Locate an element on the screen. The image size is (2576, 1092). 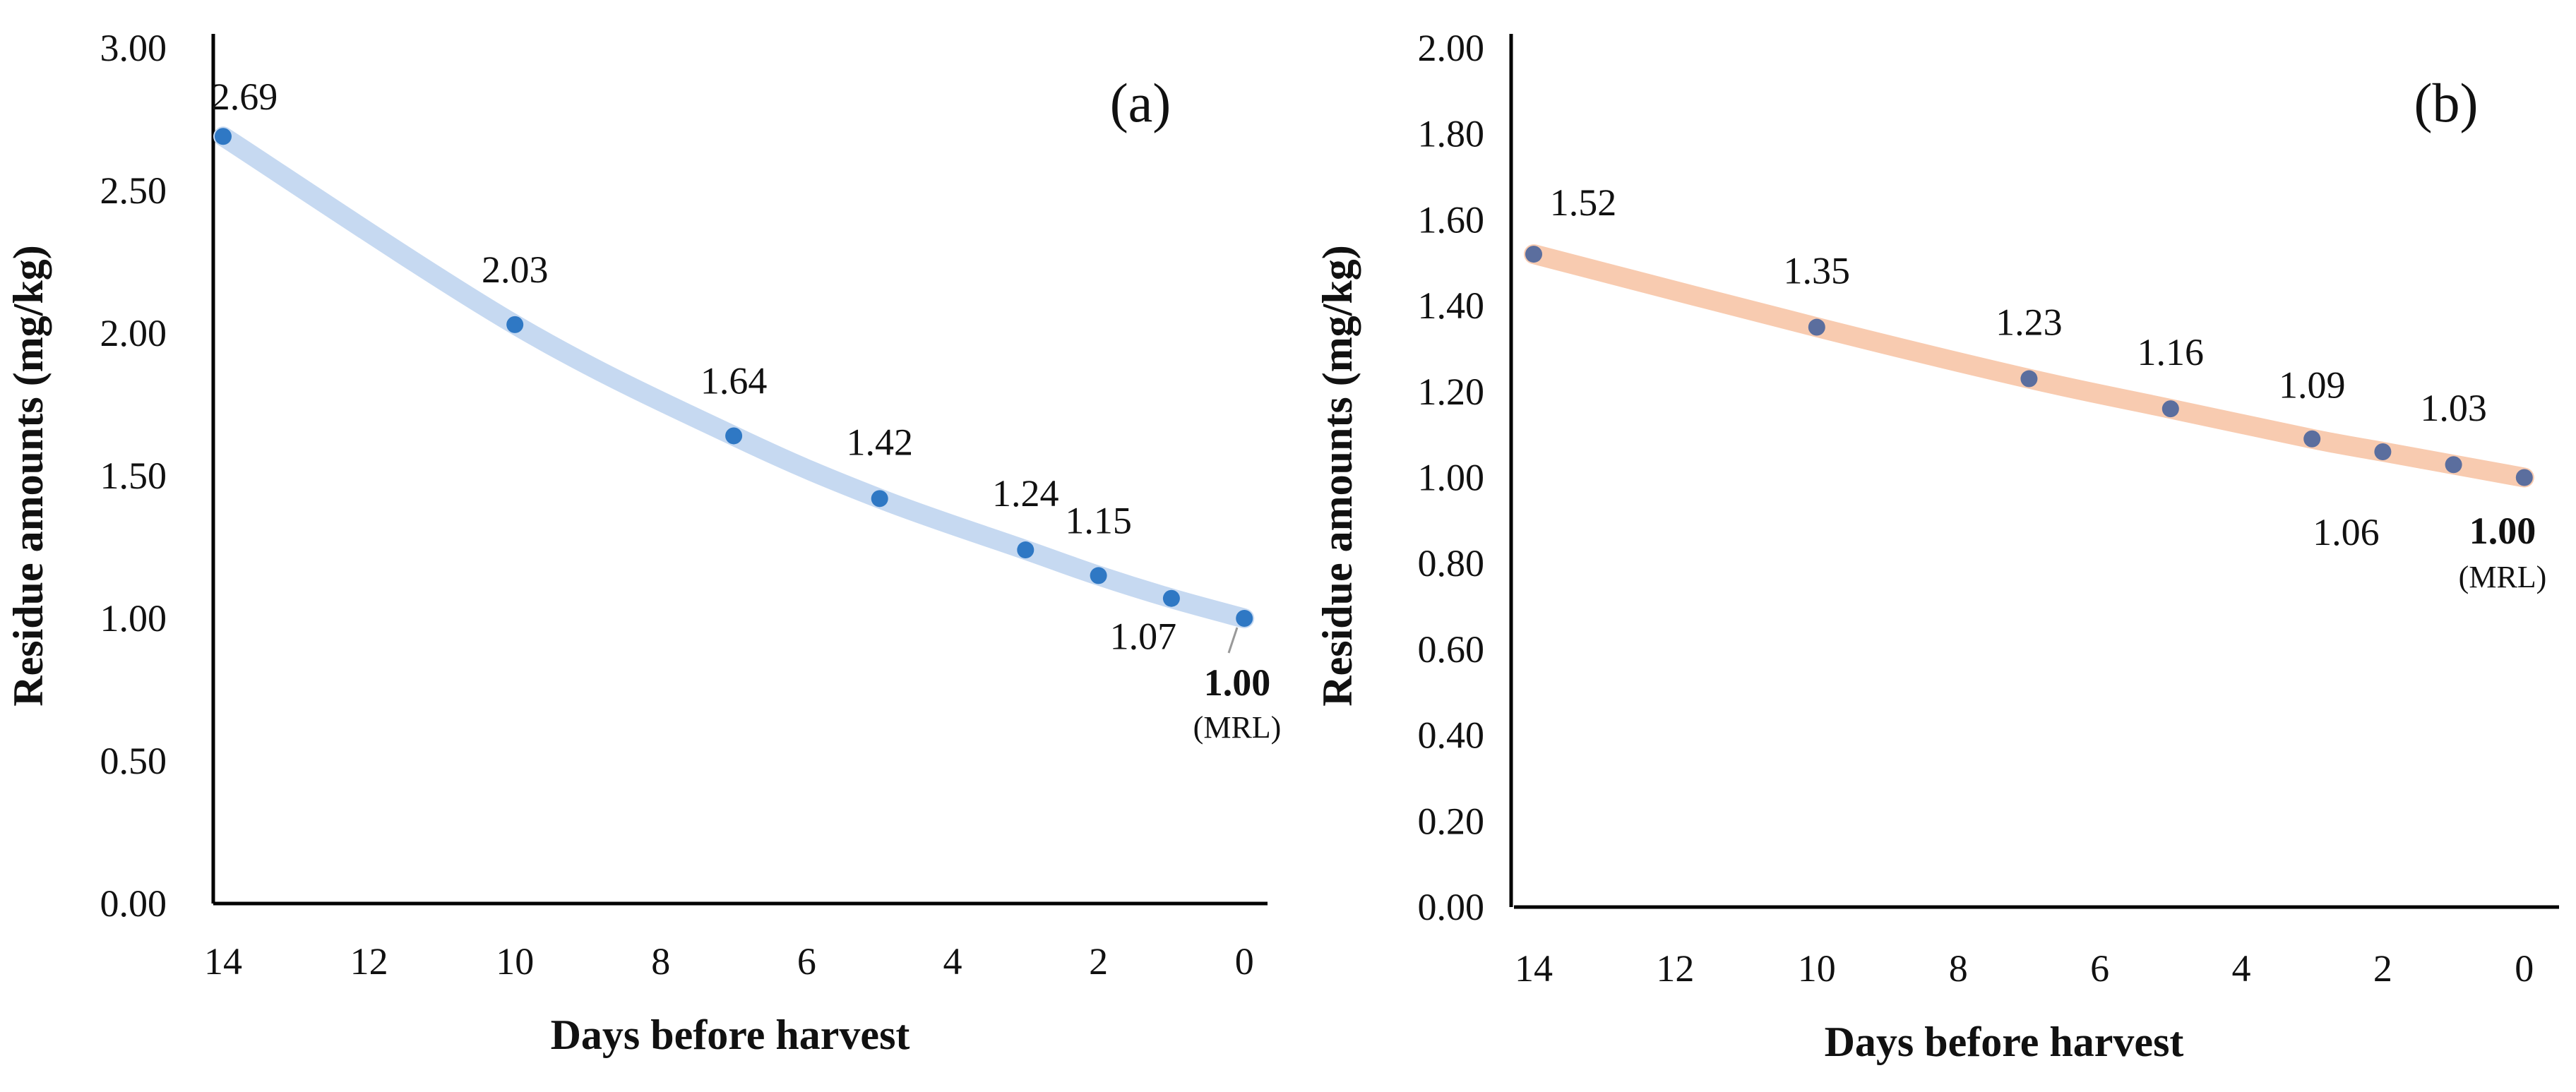
chart-b-x-tick-label: 0 is located at coordinates (2524, 969).